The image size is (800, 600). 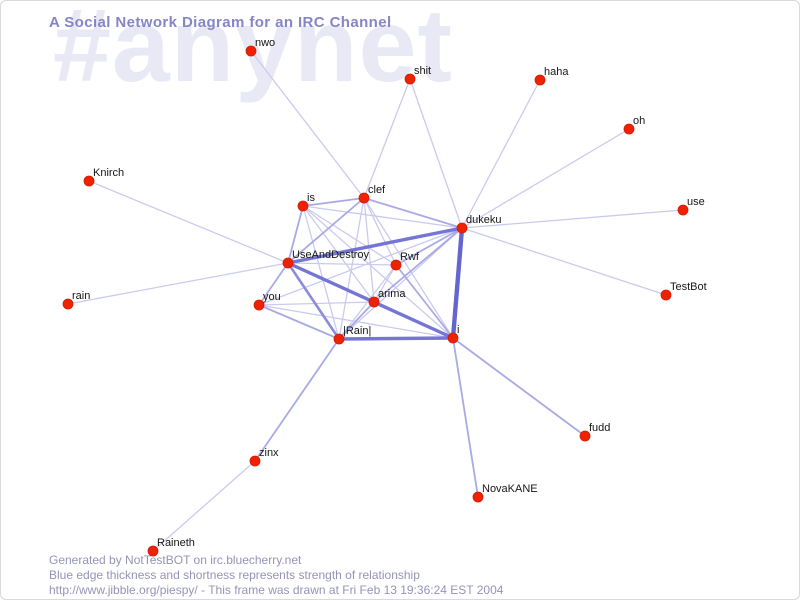 I want to click on edge-clef-dukeku, so click(x=413, y=213).